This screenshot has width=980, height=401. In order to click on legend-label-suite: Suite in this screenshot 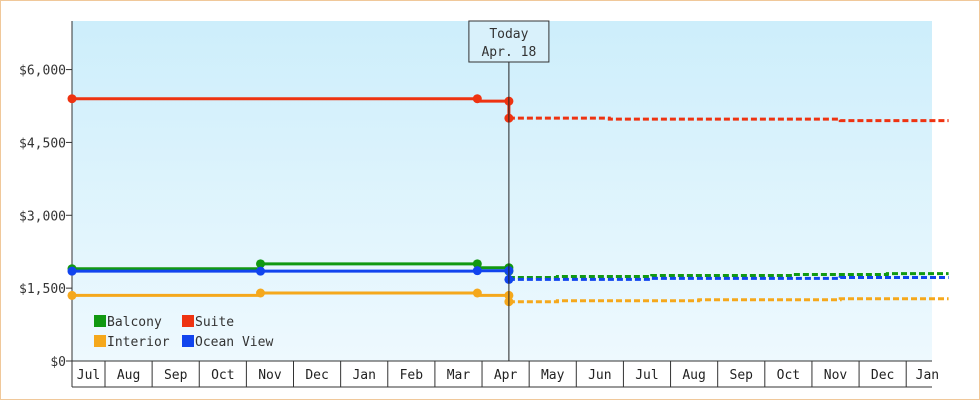, I will do `click(214, 322)`.